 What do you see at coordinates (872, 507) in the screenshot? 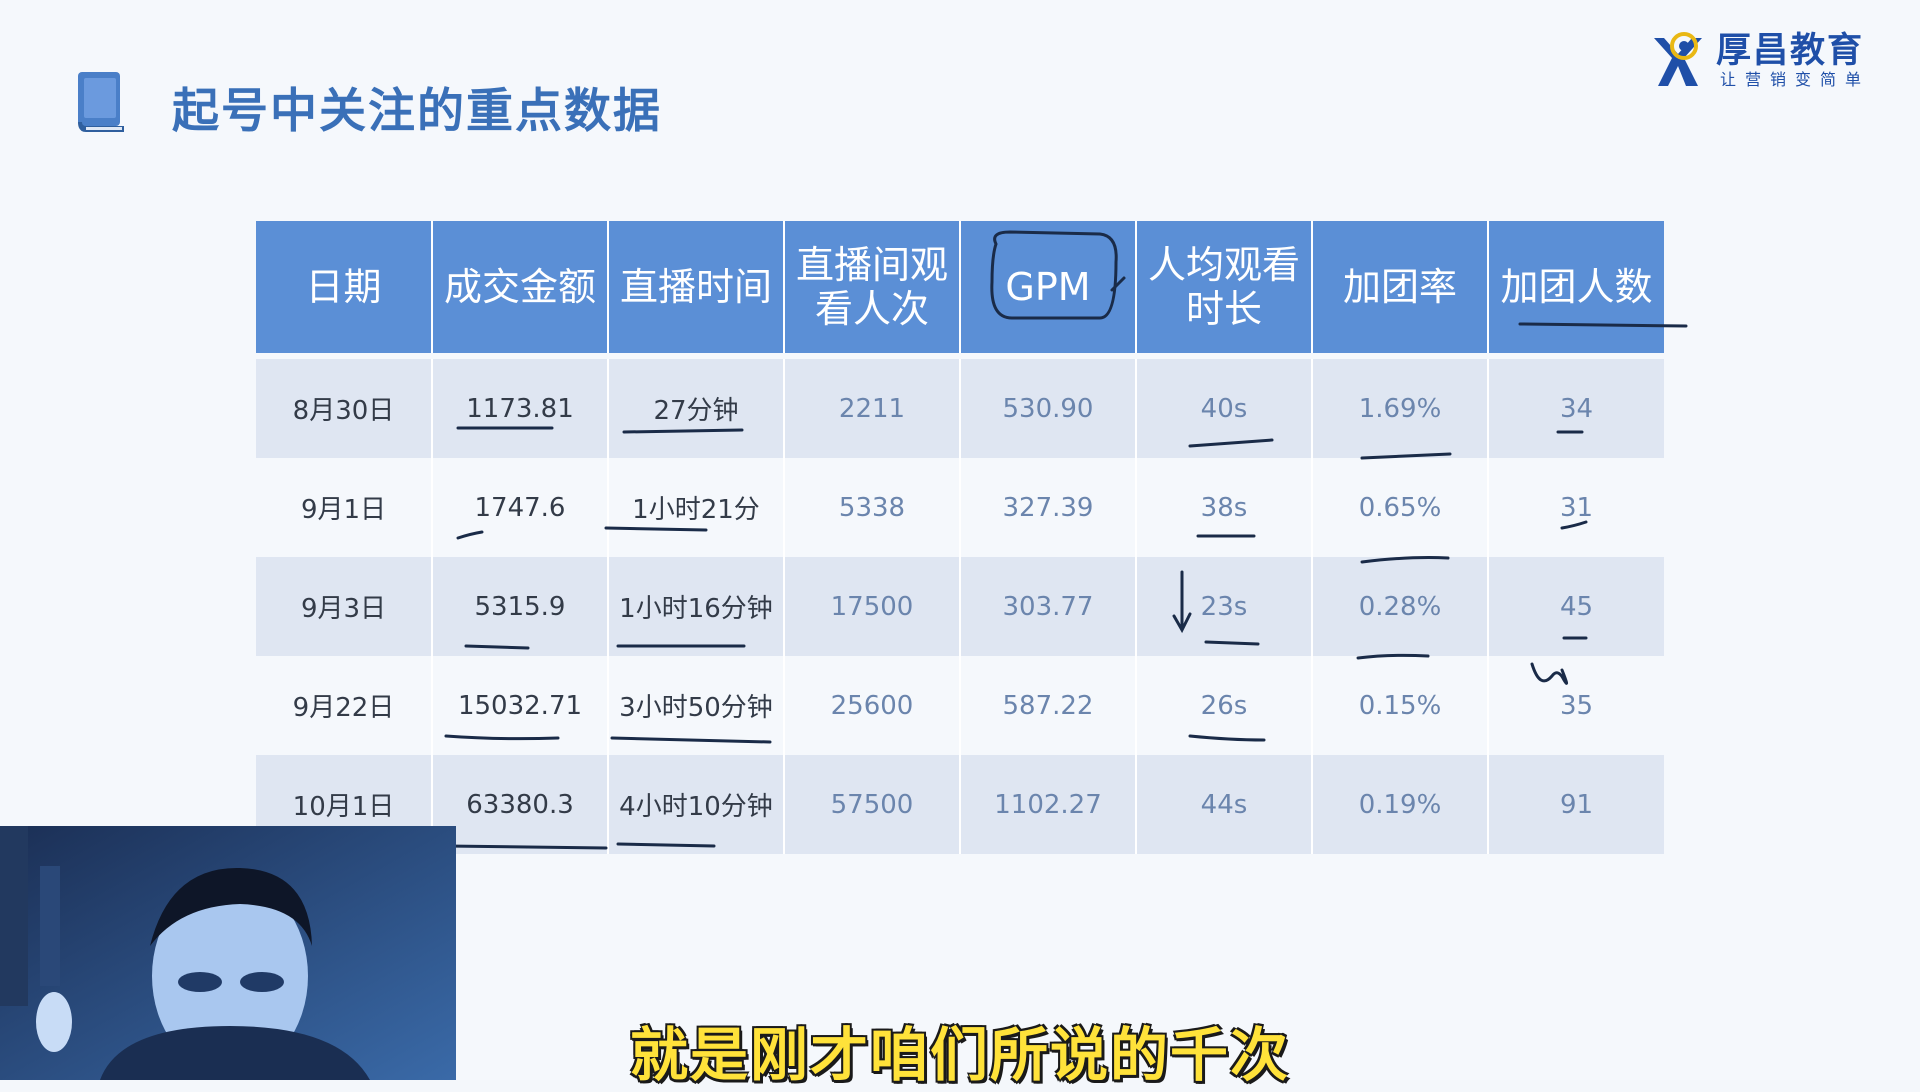
I see `cell-viewers: 5338` at bounding box center [872, 507].